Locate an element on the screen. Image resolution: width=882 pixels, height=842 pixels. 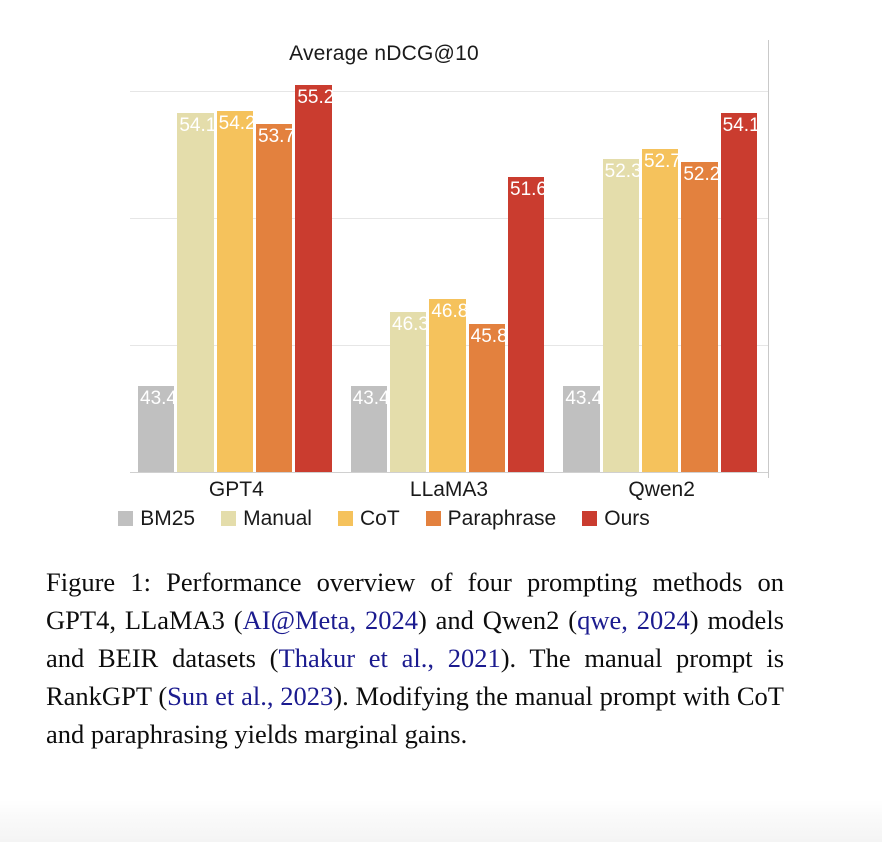
bar-cot-qwen2: 52.7 is located at coordinates (661, 310).